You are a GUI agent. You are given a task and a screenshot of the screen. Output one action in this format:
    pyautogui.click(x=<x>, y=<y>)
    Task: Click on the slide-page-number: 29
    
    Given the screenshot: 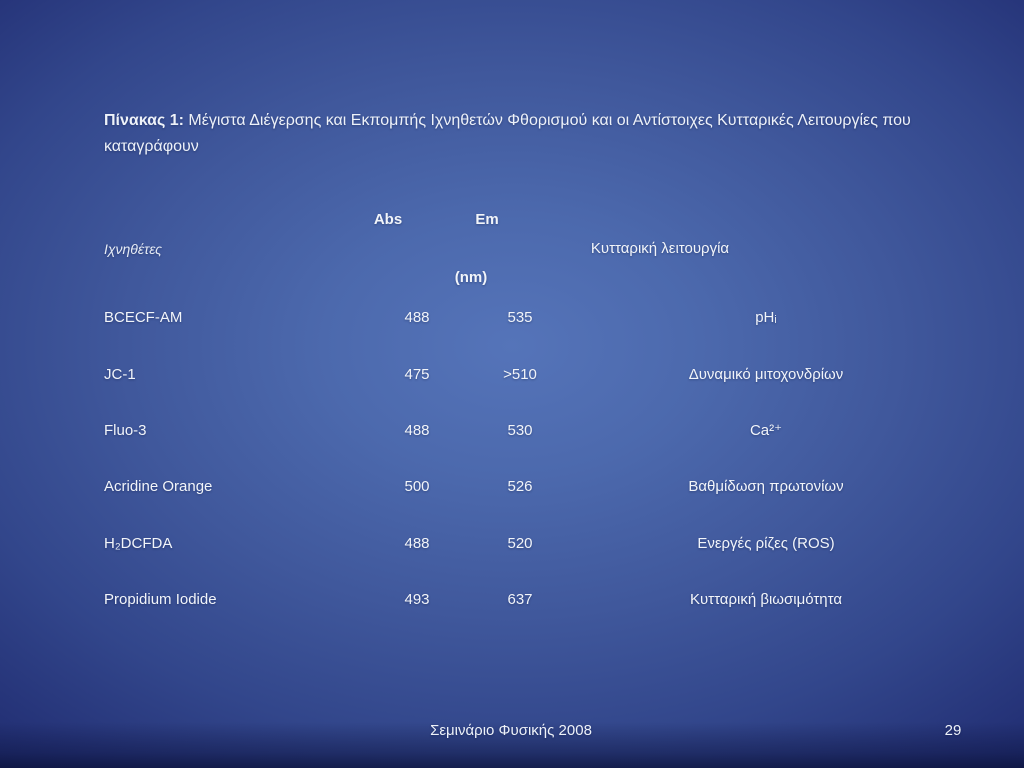 What is the action you would take?
    pyautogui.click(x=953, y=730)
    